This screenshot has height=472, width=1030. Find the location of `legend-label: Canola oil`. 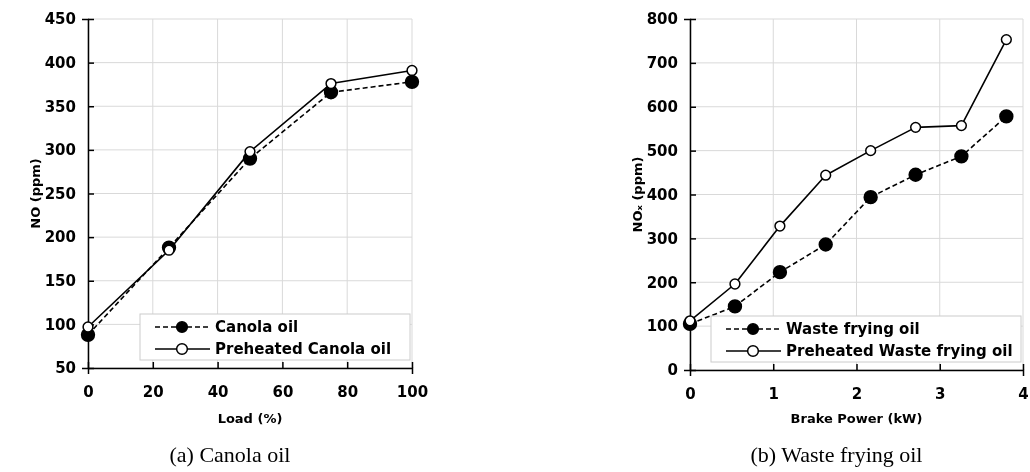

legend-label: Canola oil is located at coordinates (257, 327).